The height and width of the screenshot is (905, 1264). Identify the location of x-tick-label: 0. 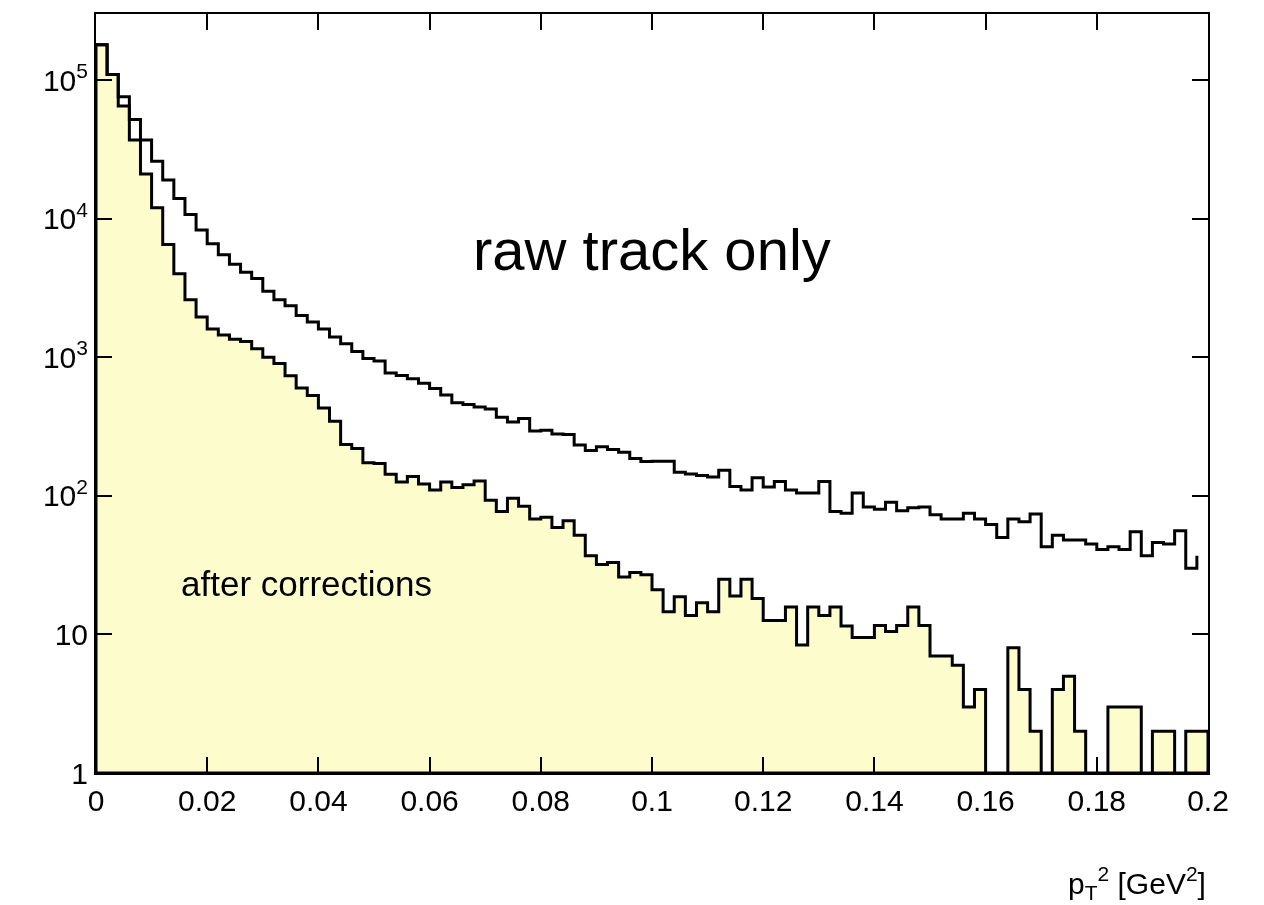
(96, 800).